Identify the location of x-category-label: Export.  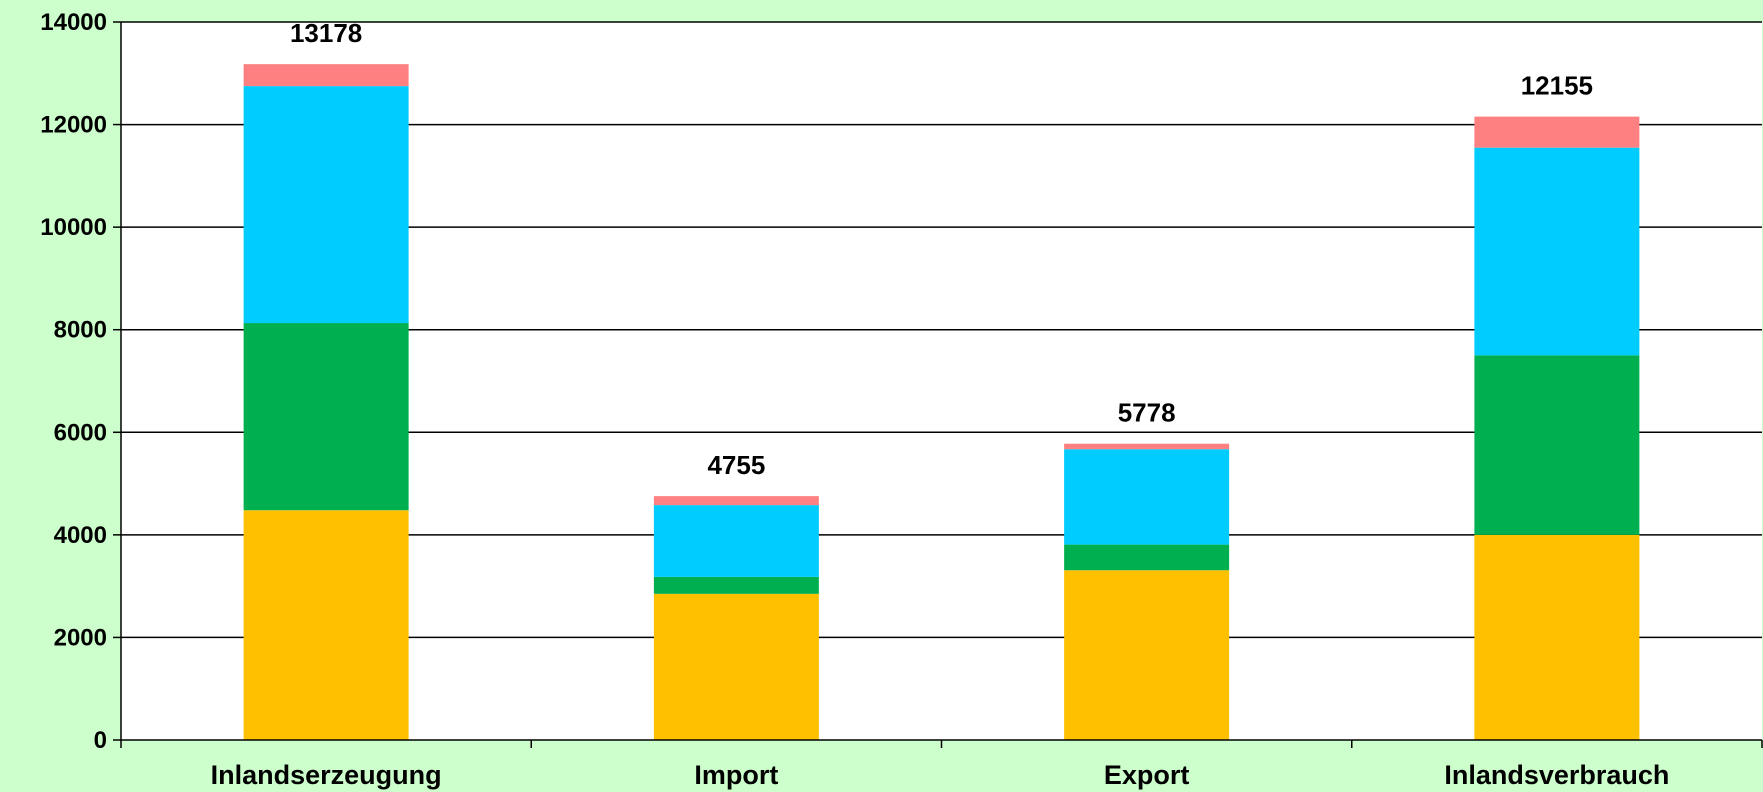
(1147, 775).